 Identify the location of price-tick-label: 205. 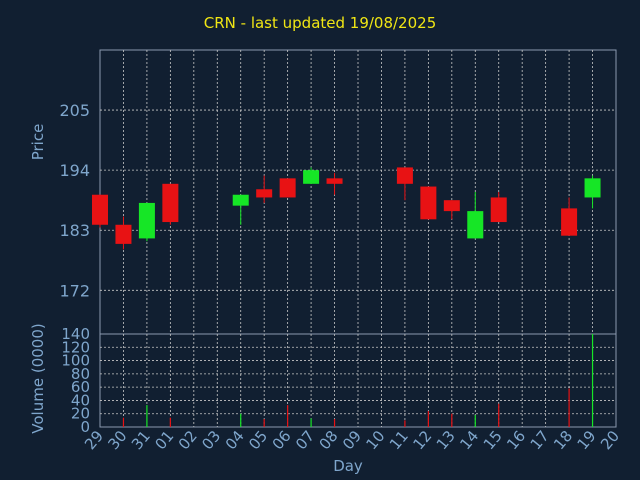
(74, 110).